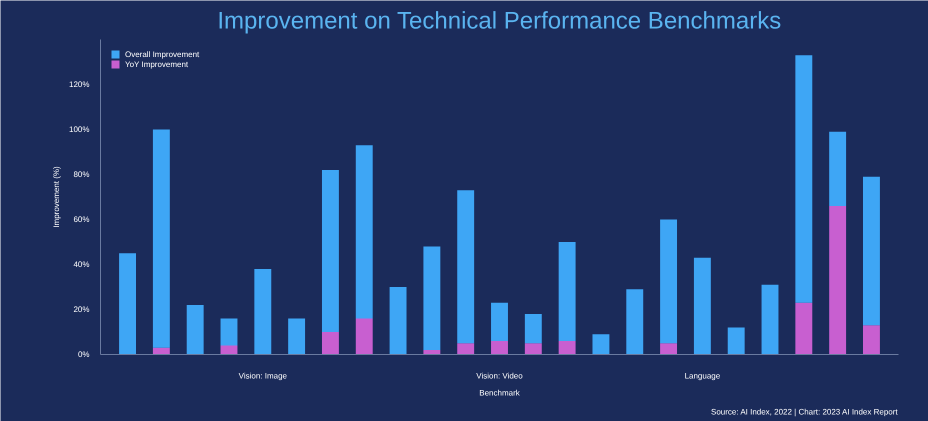  What do you see at coordinates (79, 84) in the screenshot?
I see `y-tick-label: 120%` at bounding box center [79, 84].